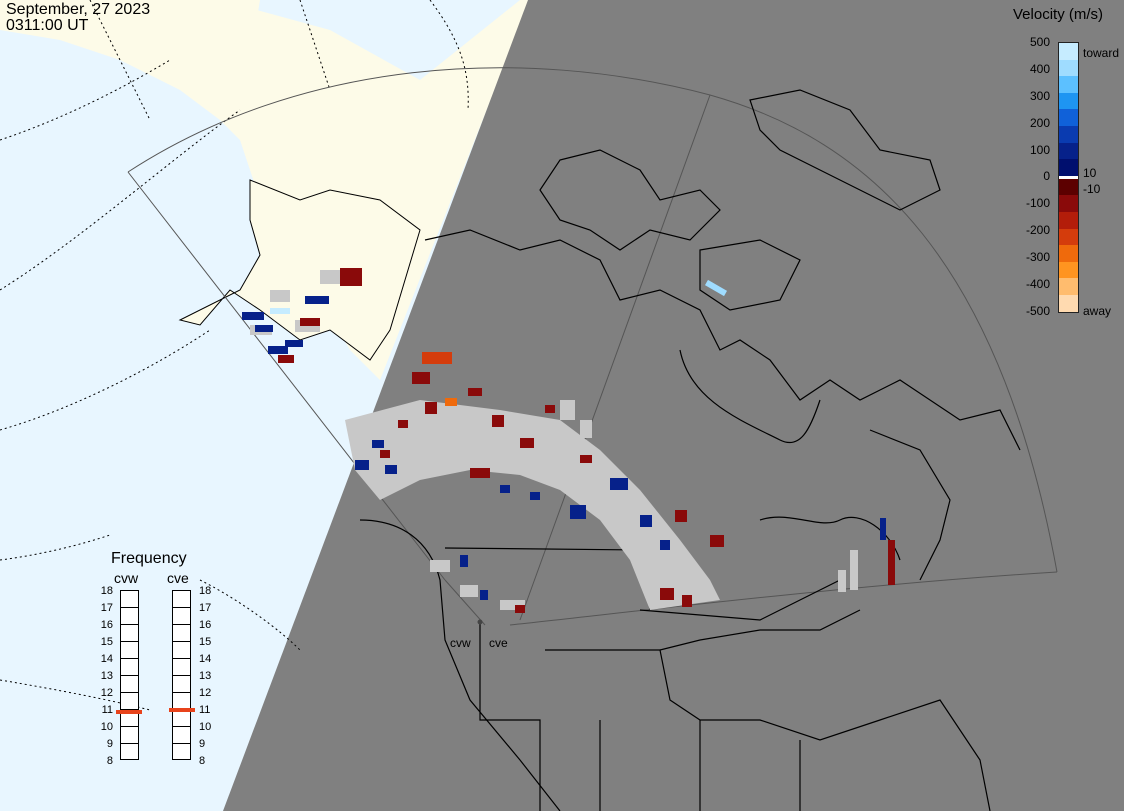  Describe the element at coordinates (1037, 257) in the screenshot. I see `velocity-tick-label: -300` at that location.